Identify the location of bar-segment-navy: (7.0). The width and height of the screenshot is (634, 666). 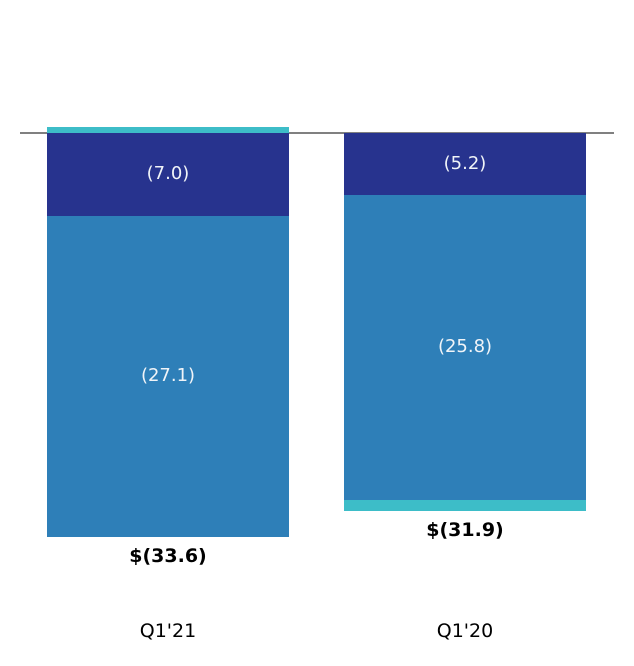
(168, 174).